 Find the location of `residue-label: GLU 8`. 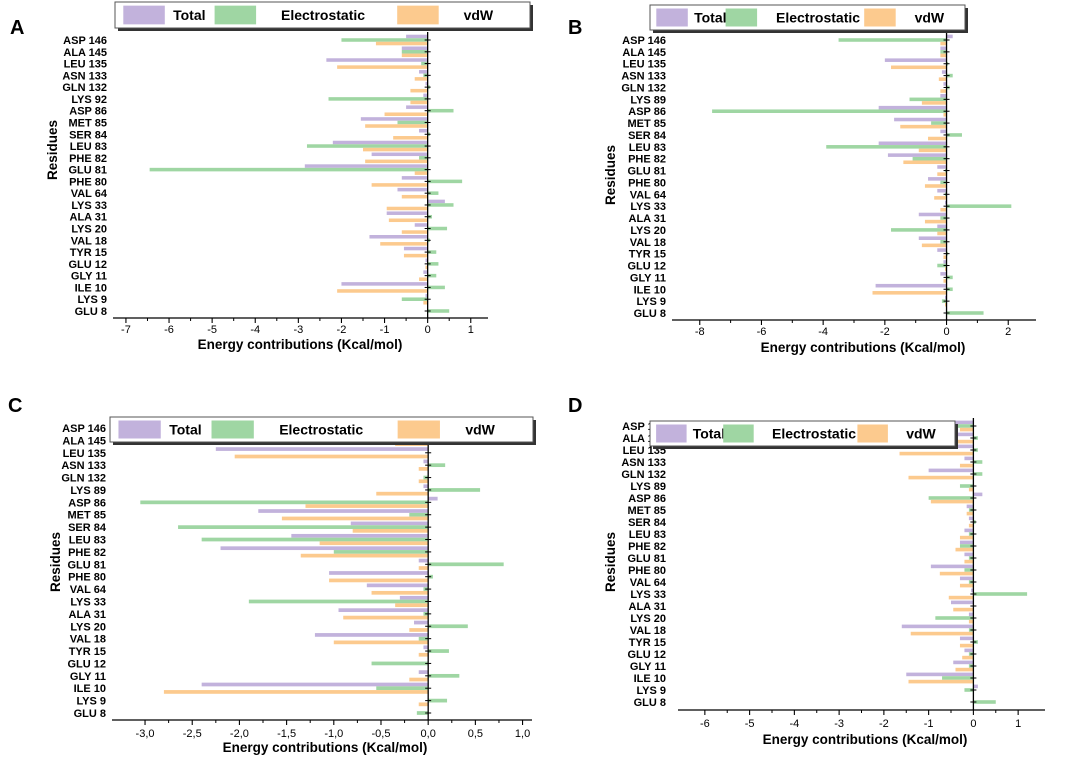

residue-label: GLU 8 is located at coordinates (650, 703).